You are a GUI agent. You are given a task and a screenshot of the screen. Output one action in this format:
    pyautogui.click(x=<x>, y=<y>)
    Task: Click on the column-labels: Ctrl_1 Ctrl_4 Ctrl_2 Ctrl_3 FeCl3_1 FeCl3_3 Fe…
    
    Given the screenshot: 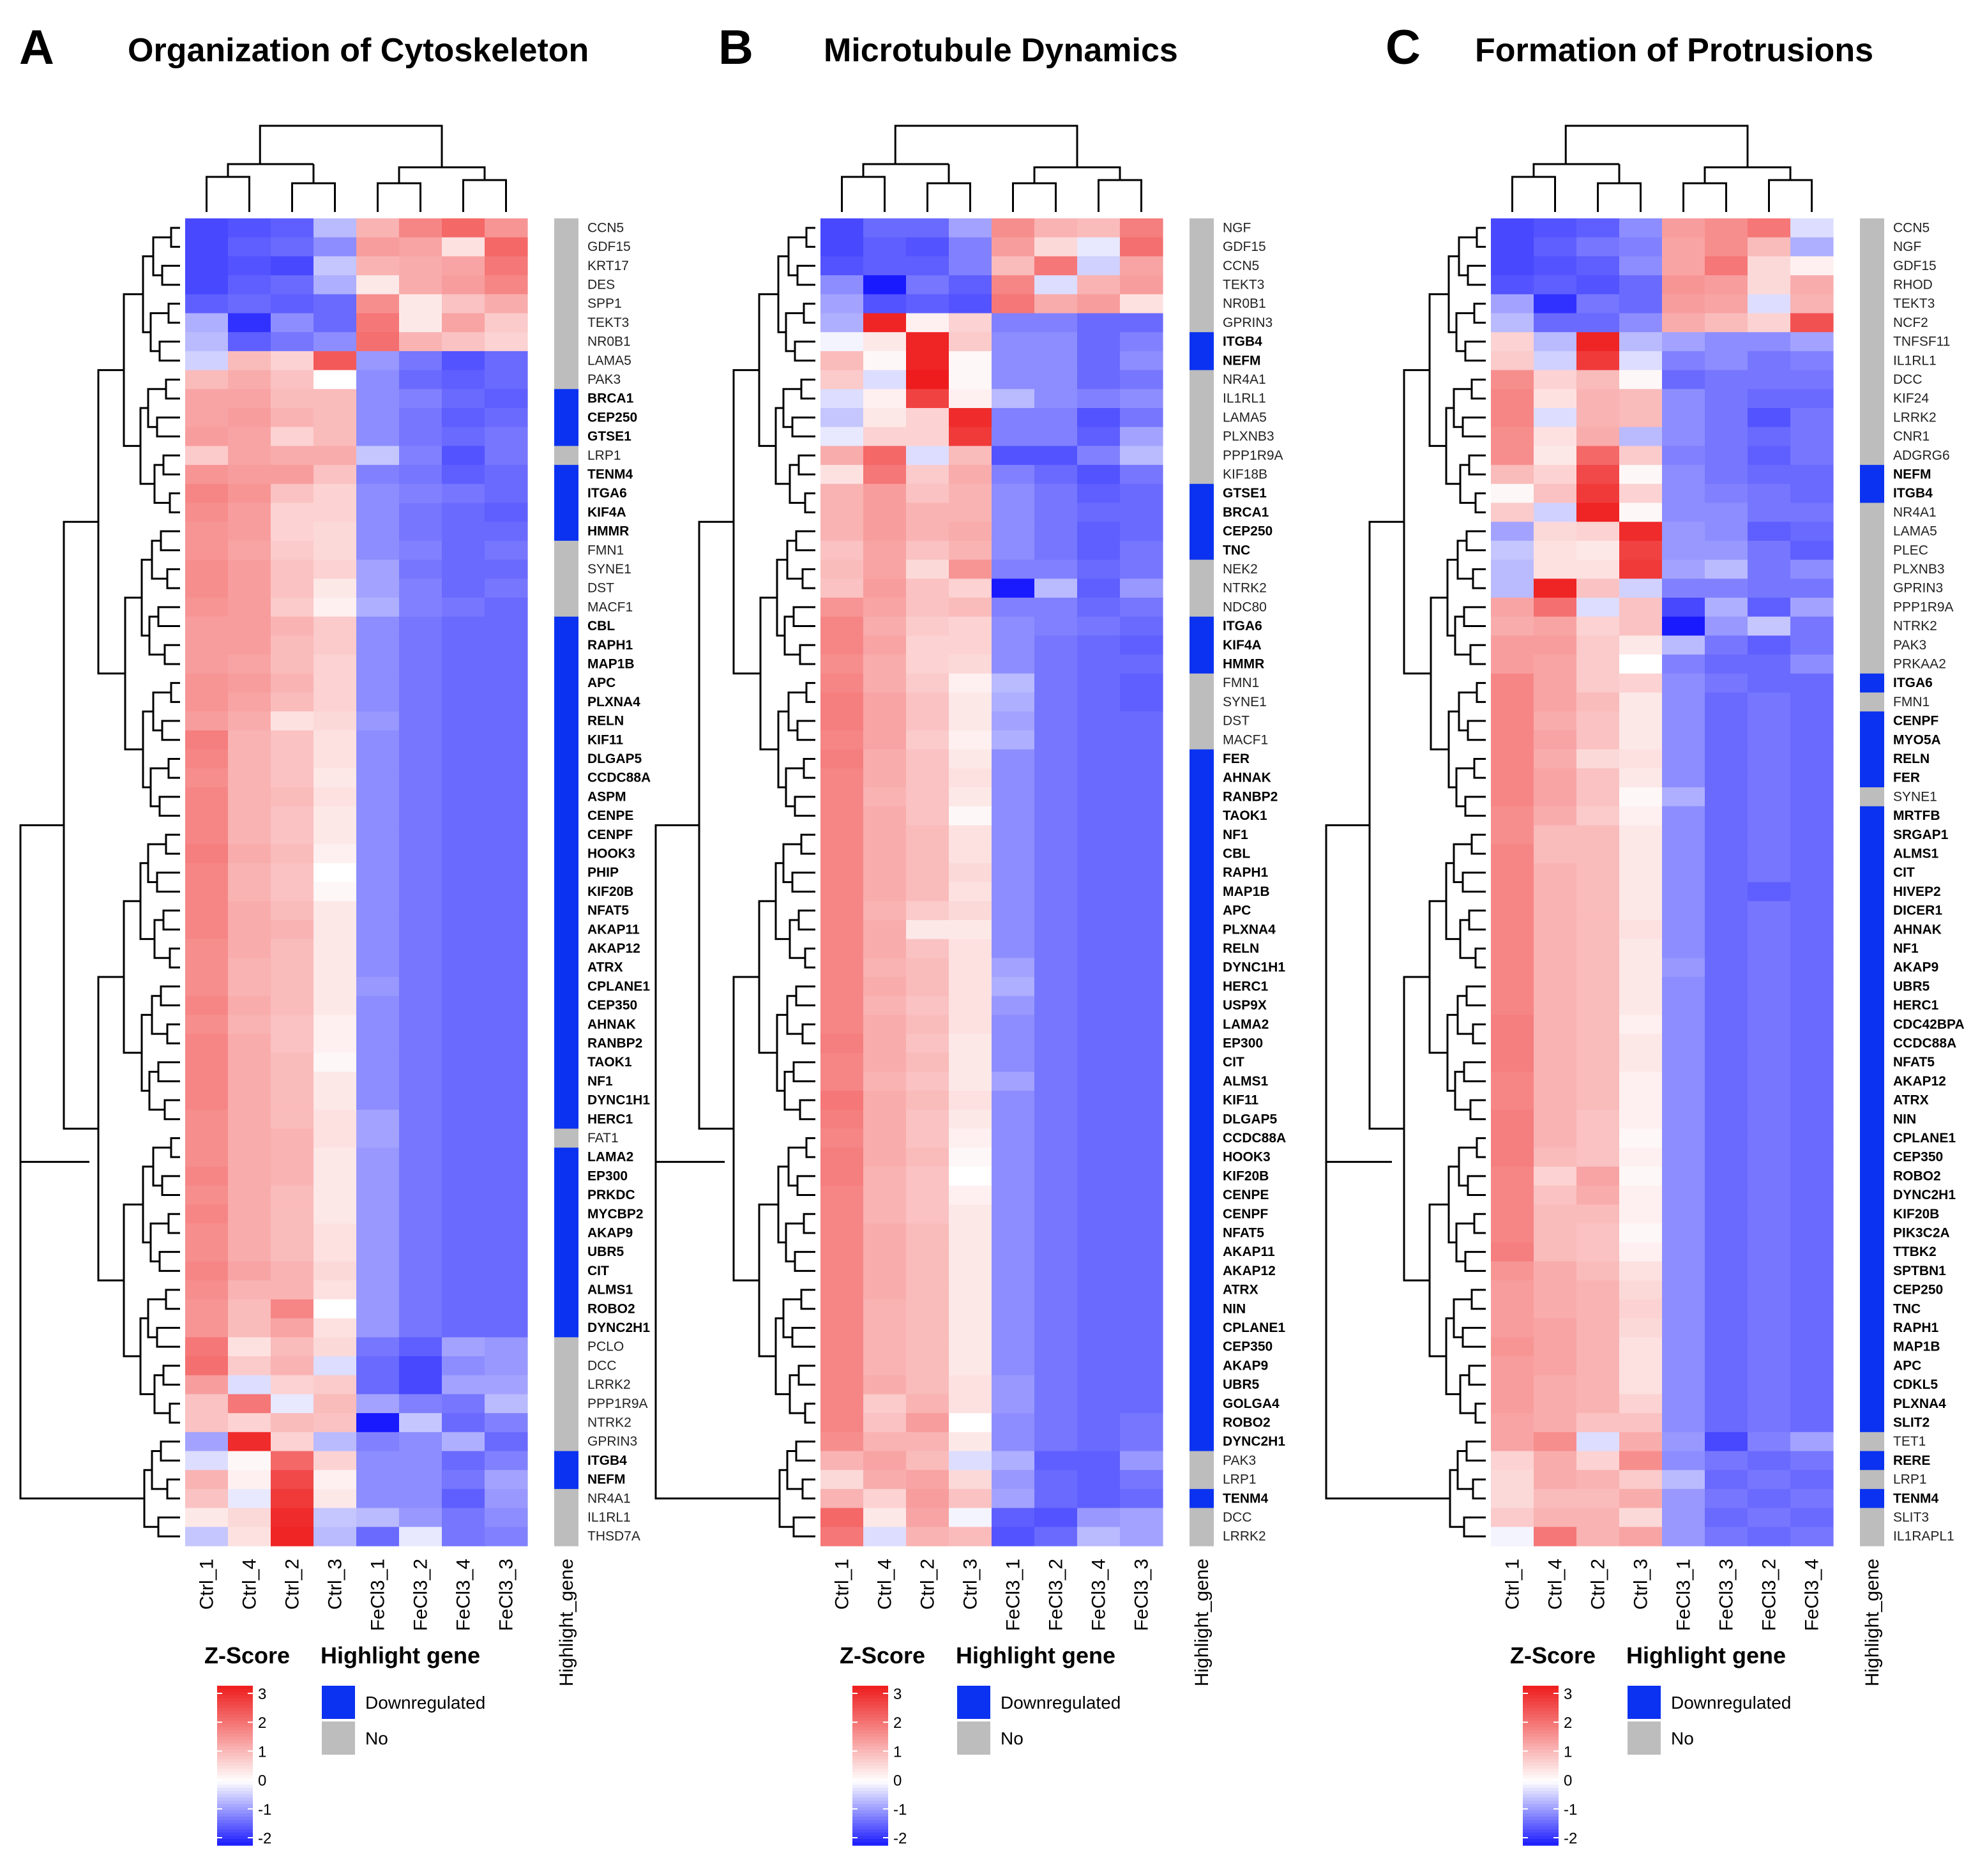 What is the action you would take?
    pyautogui.click(x=1693, y=1622)
    